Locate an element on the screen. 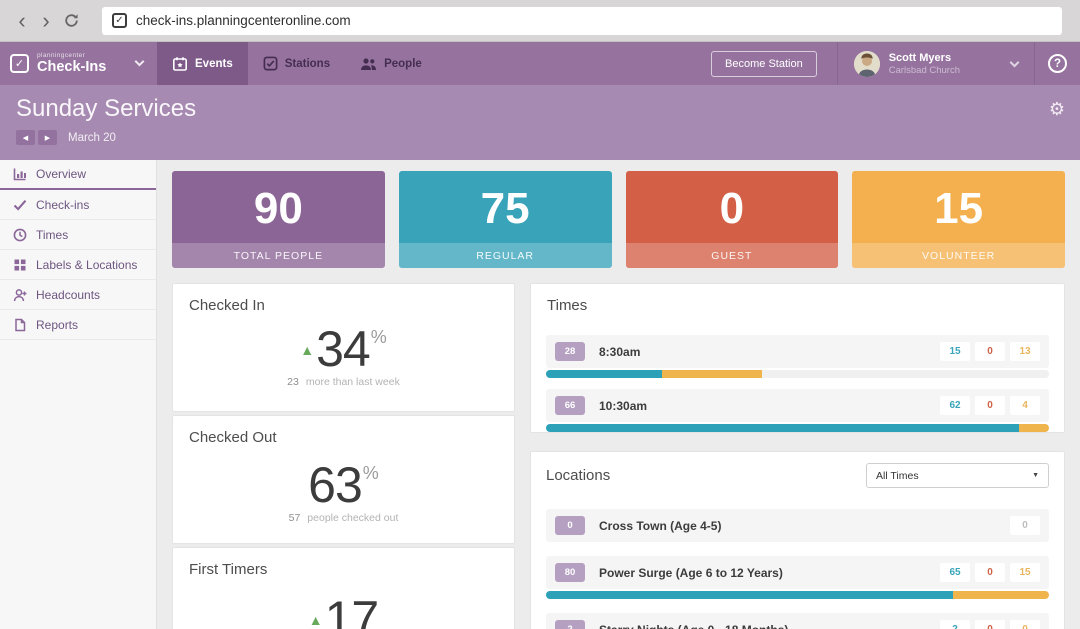 The height and width of the screenshot is (629, 1080). stat-card-regular: 75 REGULAR is located at coordinates (505, 219).